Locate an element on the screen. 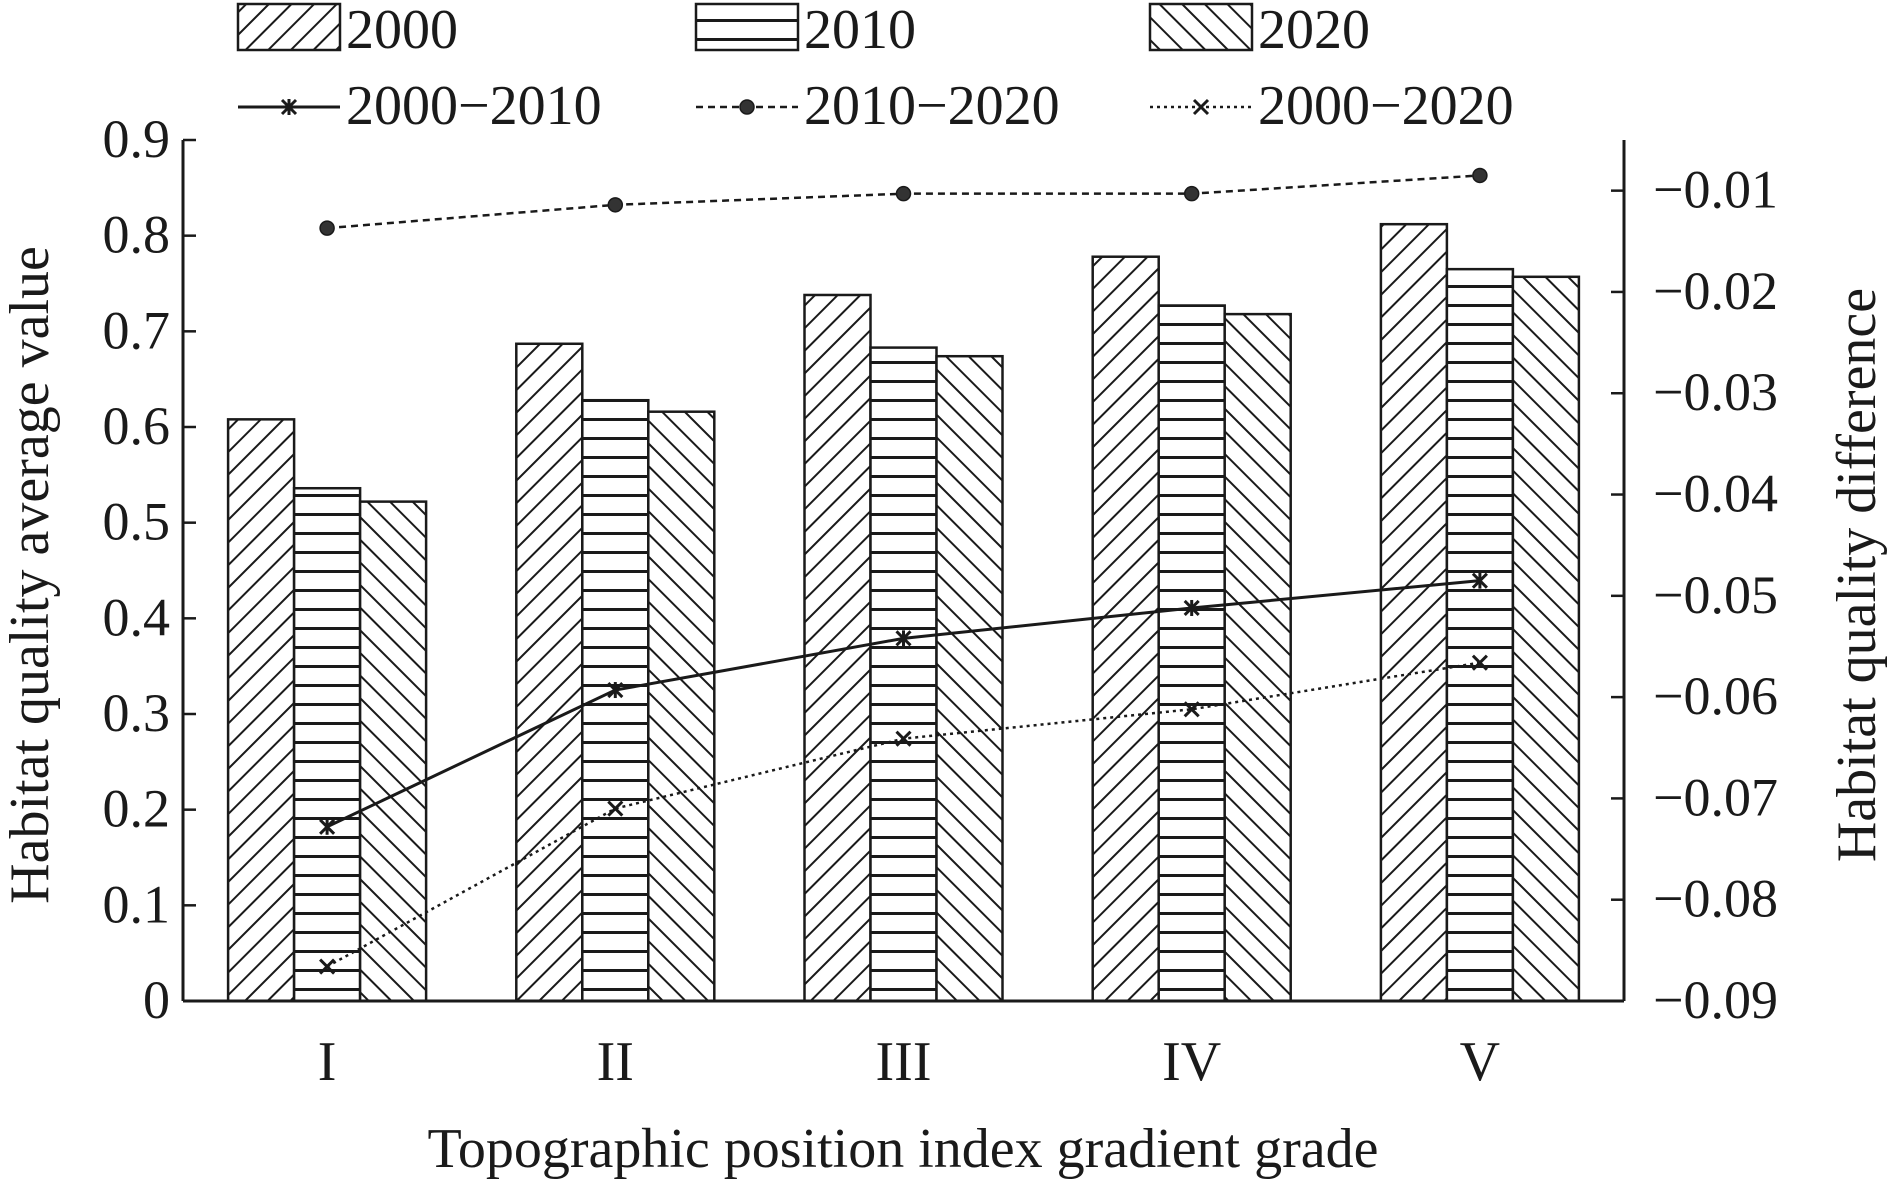  left-y-tick-label: 0.7 is located at coordinates (137, 330).